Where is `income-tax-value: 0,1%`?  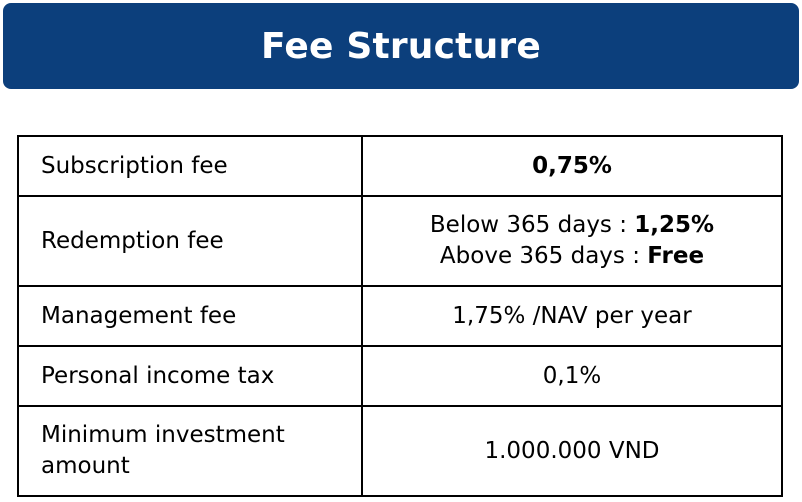 income-tax-value: 0,1% is located at coordinates (572, 376).